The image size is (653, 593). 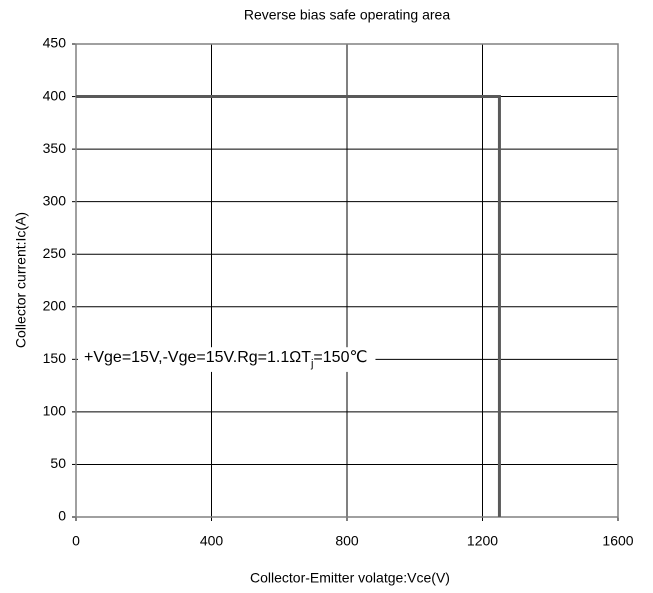 What do you see at coordinates (347, 15) in the screenshot?
I see `chart-title: Reverse bias safe operating area` at bounding box center [347, 15].